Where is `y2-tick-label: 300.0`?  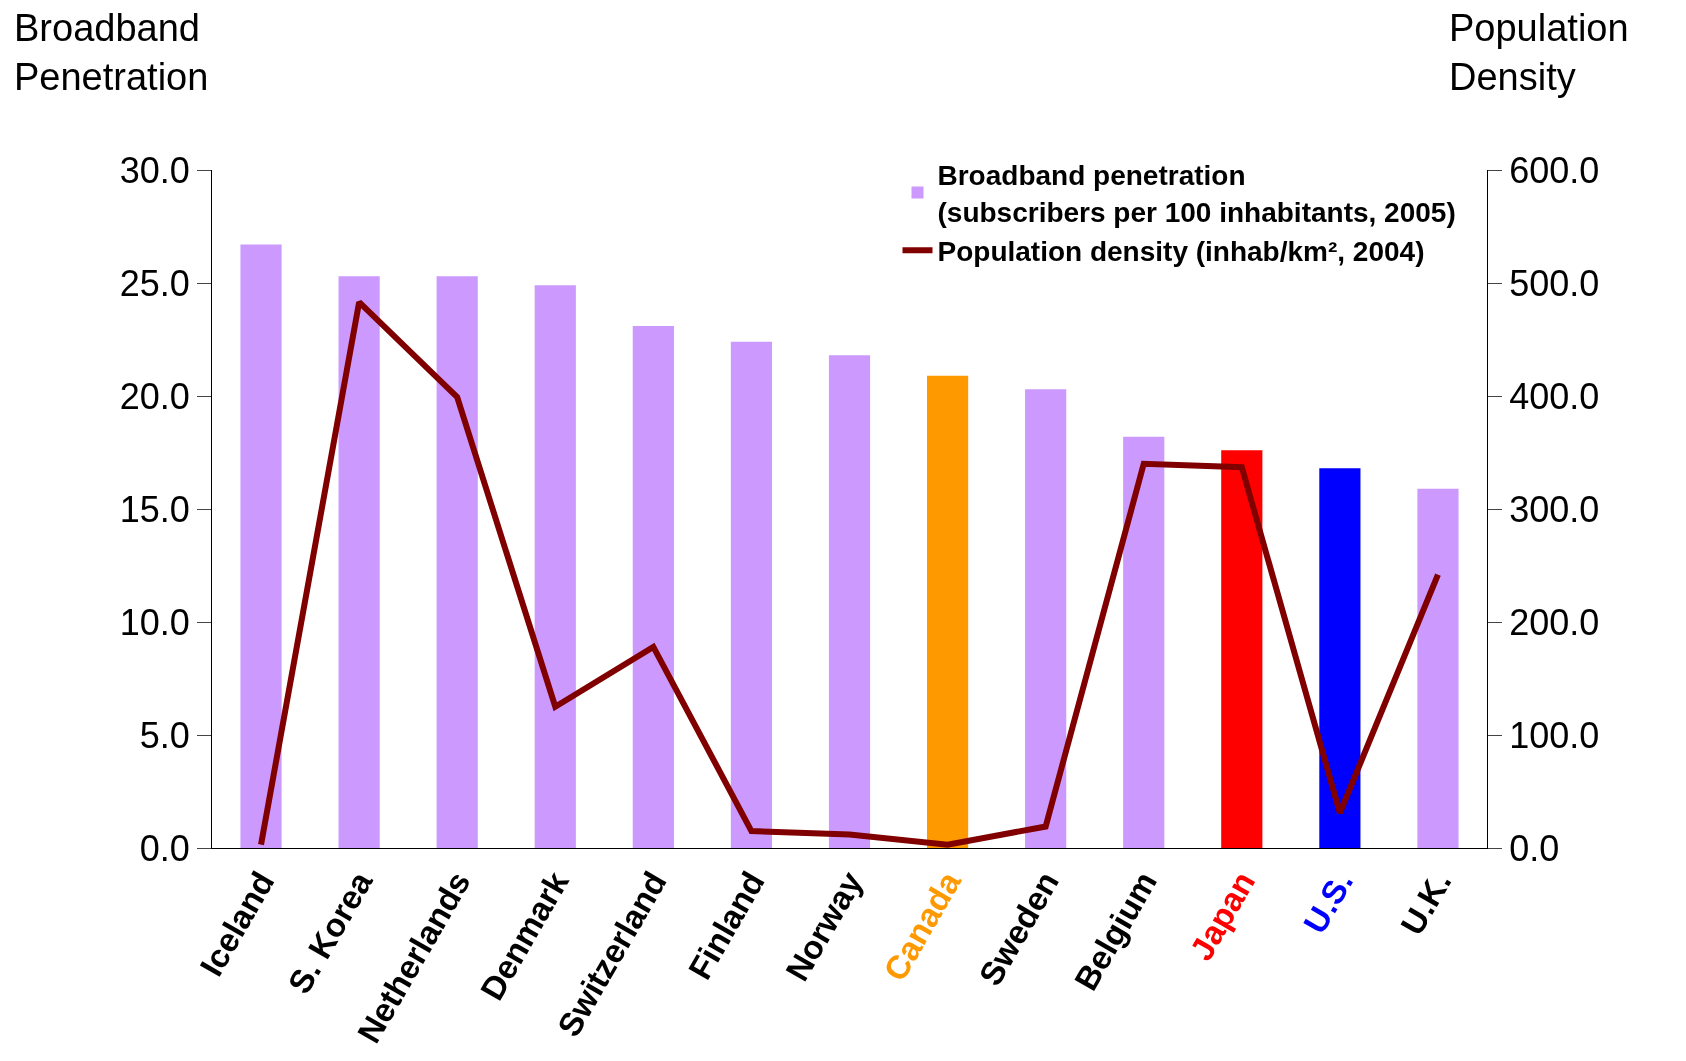
y2-tick-label: 300.0 is located at coordinates (1554, 509).